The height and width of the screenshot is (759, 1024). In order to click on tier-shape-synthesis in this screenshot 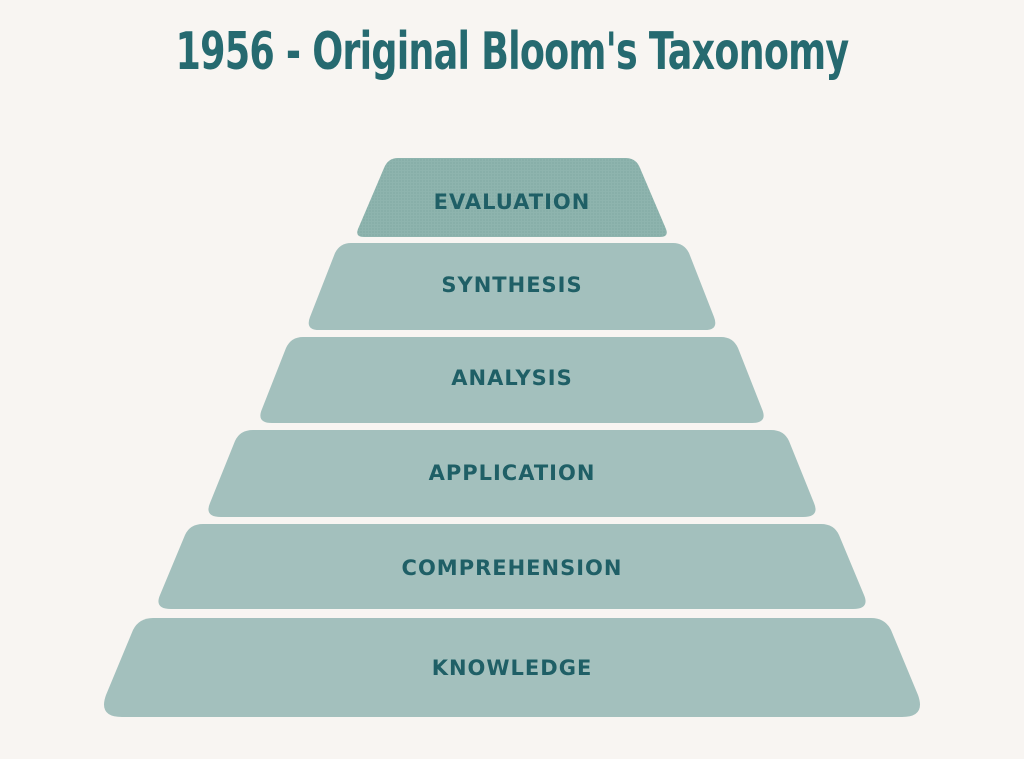, I will do `click(512, 286)`.